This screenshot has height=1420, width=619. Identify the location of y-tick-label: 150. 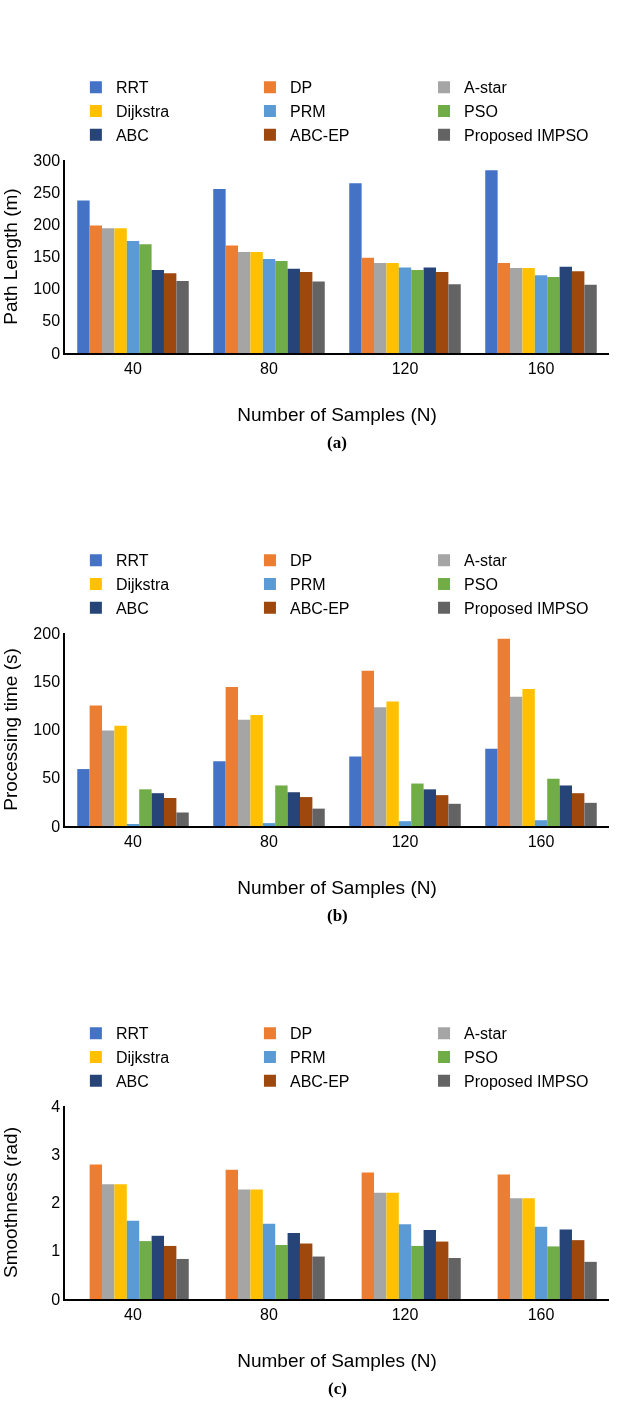
(47, 681).